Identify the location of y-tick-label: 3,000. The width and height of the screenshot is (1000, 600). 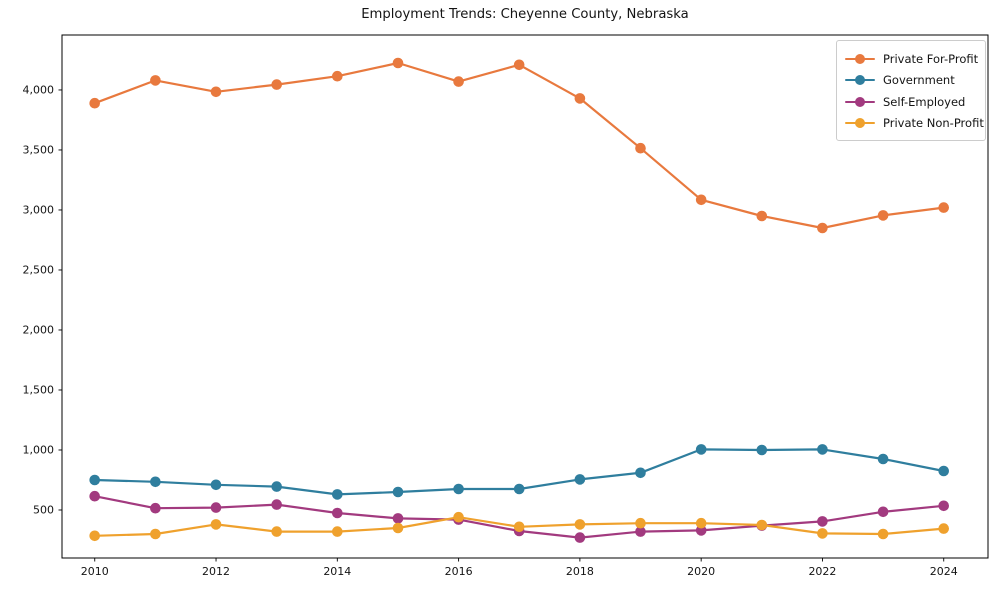
(39, 210).